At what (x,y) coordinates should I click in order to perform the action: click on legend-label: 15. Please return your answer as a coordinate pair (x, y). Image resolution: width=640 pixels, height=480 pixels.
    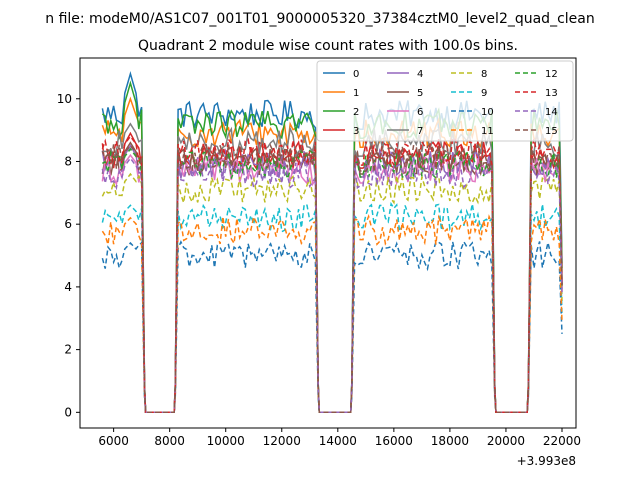
    Looking at the image, I should click on (551, 131).